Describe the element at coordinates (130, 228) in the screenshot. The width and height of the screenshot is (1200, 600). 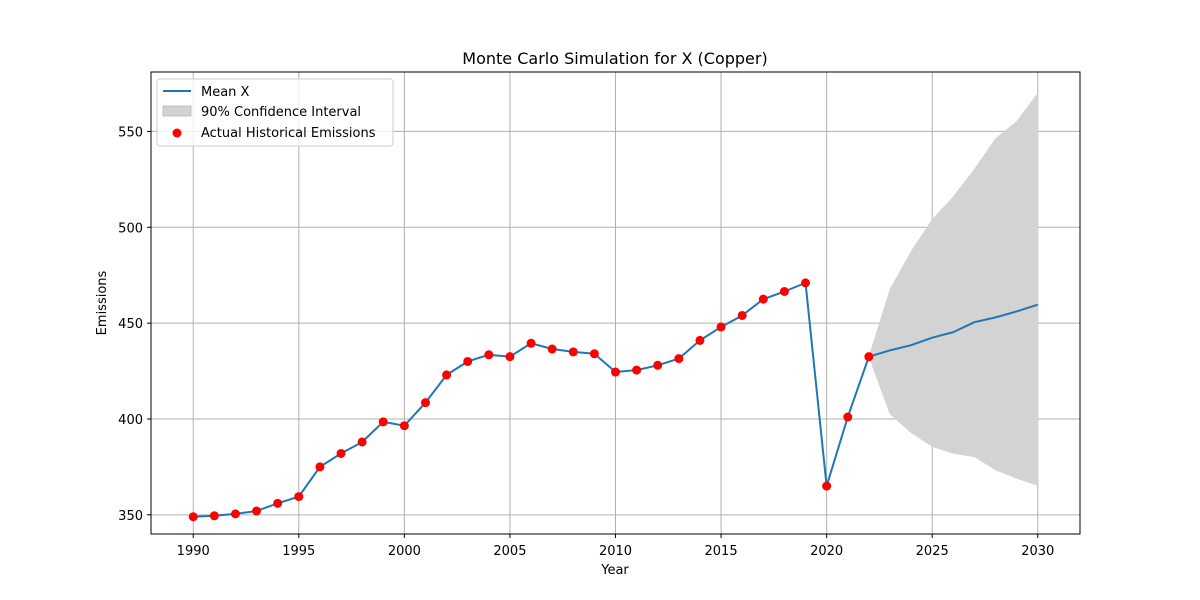
I see `y-tick-label: 500` at that location.